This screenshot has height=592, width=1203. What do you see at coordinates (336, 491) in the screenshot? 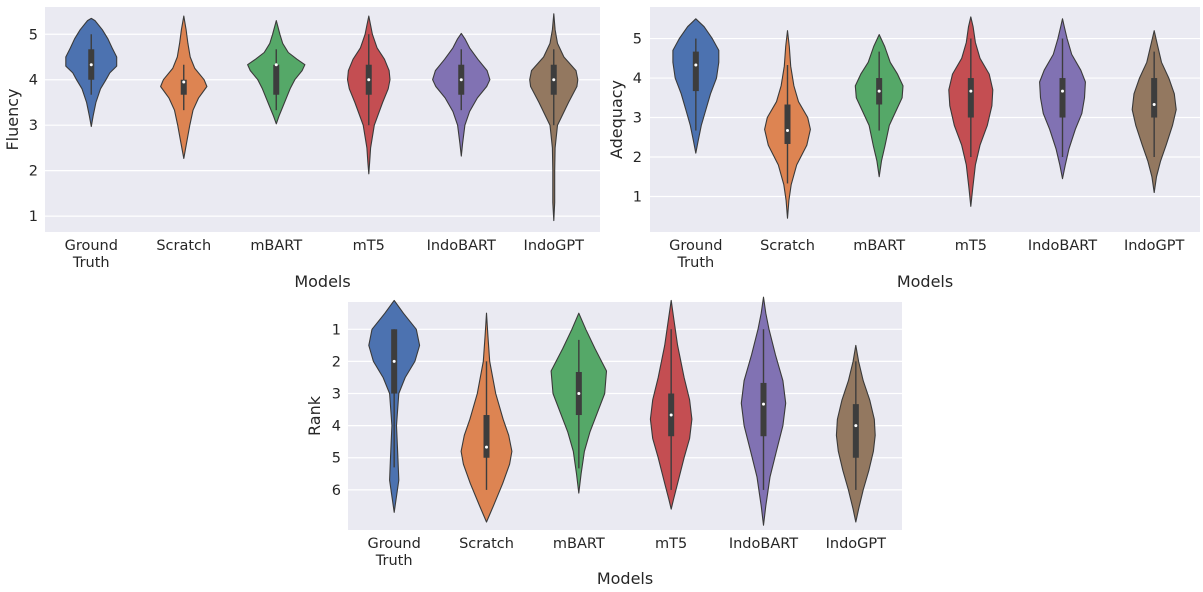
I see `y-tick-label: 6` at bounding box center [336, 491].